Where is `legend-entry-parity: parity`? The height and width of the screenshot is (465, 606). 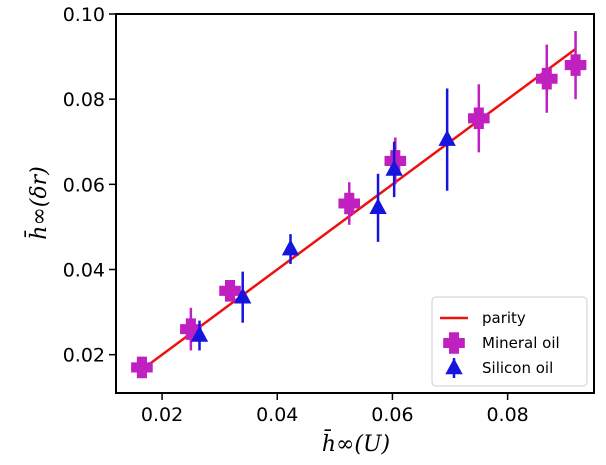
legend-entry-parity: parity is located at coordinates (483, 318).